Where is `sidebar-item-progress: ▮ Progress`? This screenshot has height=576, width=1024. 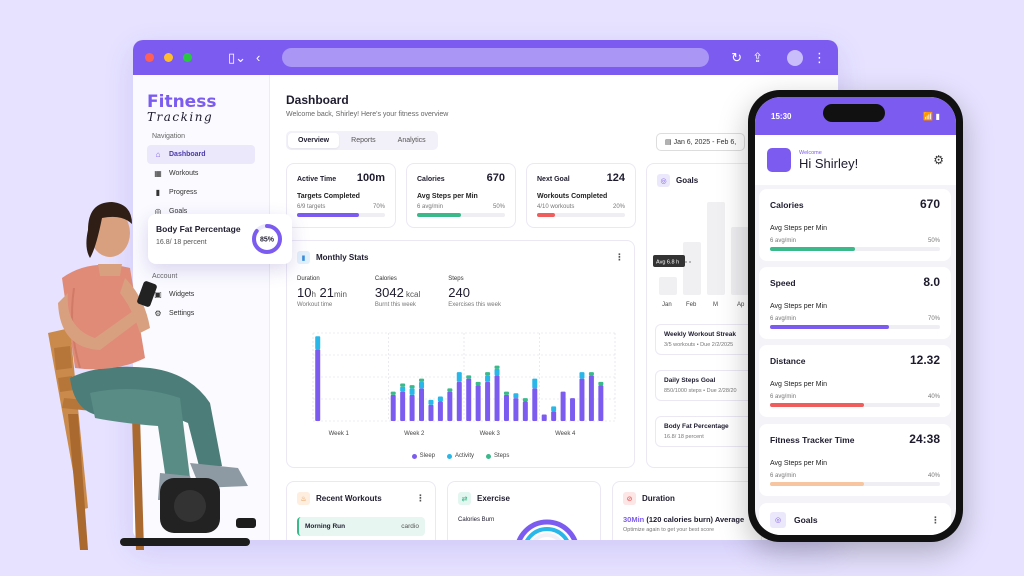
sidebar-item-progress: ▮ Progress is located at coordinates (201, 192).